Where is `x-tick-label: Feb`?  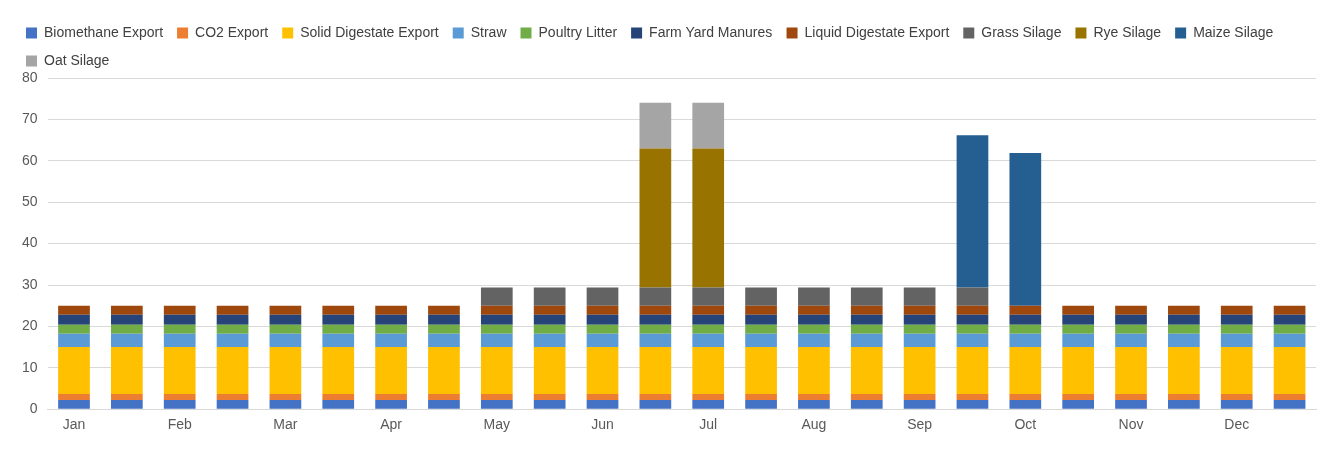 x-tick-label: Feb is located at coordinates (179, 424).